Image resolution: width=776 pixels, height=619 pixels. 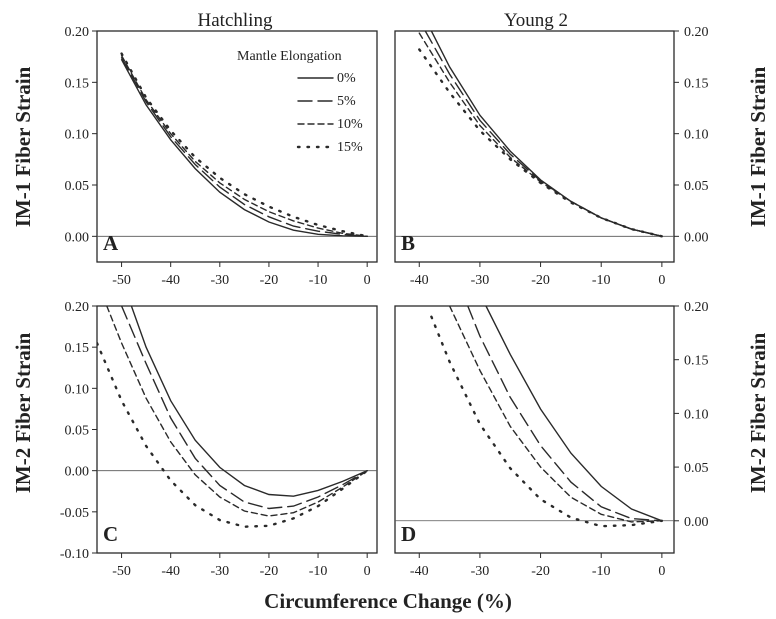 I want to click on legend-item-label: 5%, so click(x=346, y=101).